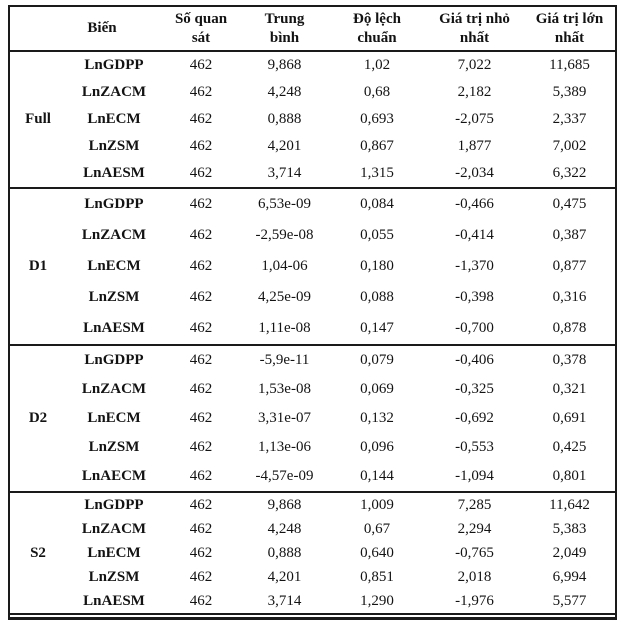 The width and height of the screenshot is (625, 621). What do you see at coordinates (340, 235) in the screenshot?
I see `table-row: LnZACM 462 -2,59e-08 0,055 -0,414 0,387` at bounding box center [340, 235].